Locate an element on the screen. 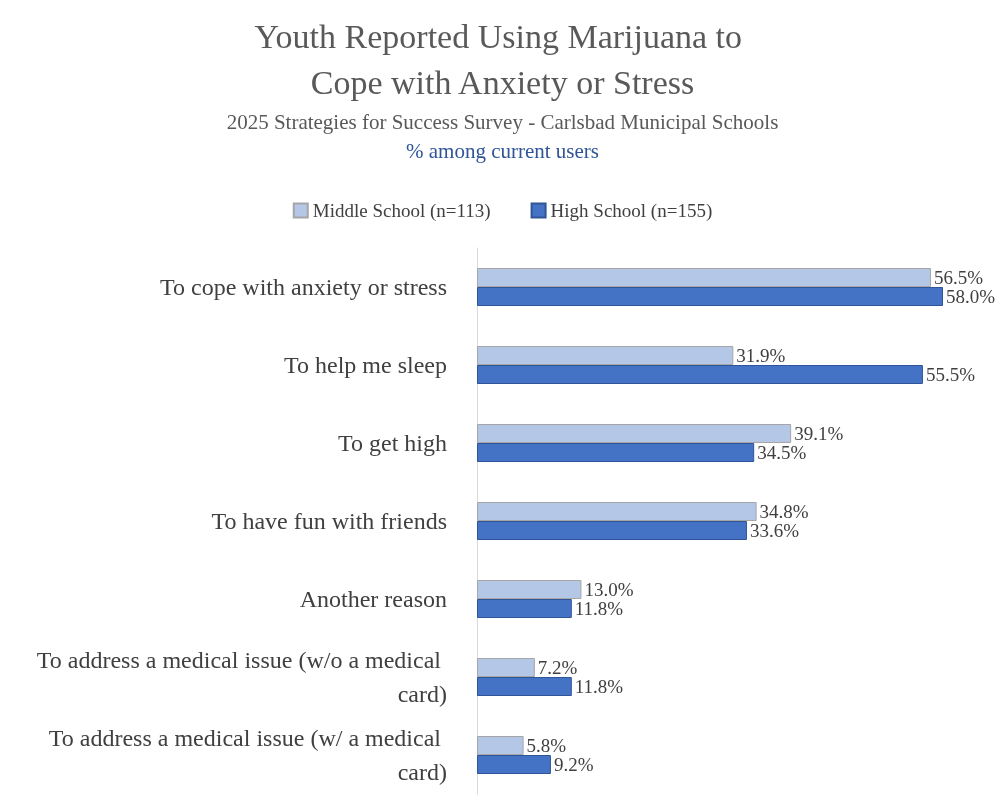 This screenshot has height=802, width=1005. data-label: 55.5% is located at coordinates (950, 374).